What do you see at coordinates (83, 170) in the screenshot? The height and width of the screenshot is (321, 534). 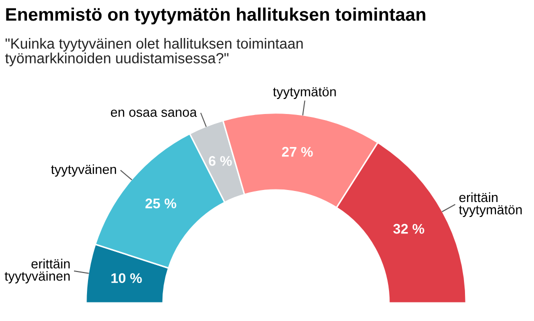 I see `slice-label: tyytyväinen` at bounding box center [83, 170].